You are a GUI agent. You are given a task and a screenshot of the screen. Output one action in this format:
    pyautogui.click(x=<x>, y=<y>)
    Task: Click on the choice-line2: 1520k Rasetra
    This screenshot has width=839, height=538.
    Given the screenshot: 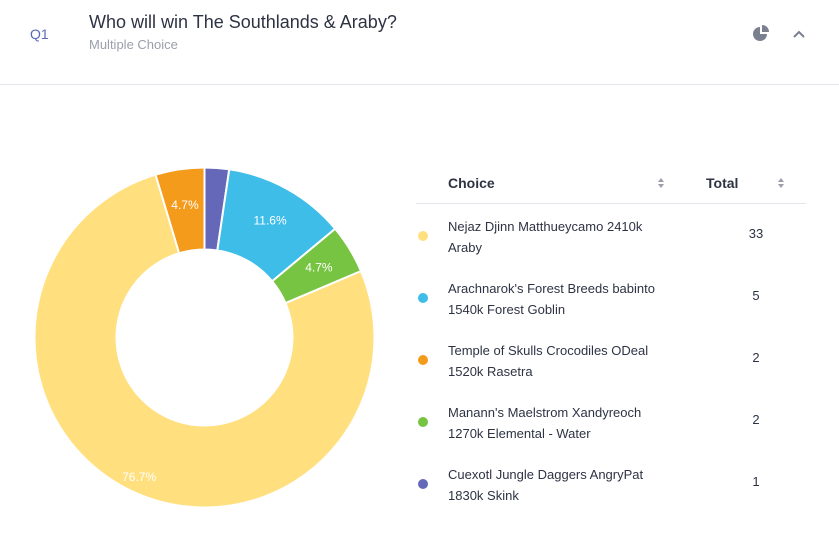 What is the action you would take?
    pyautogui.click(x=490, y=371)
    